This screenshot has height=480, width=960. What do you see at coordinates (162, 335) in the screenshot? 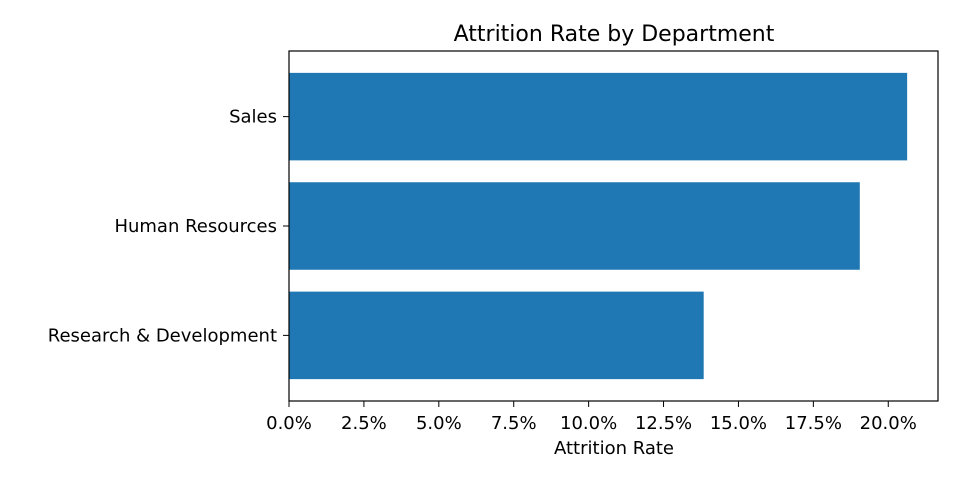
I see `y-tick-label: Research & Development` at bounding box center [162, 335].